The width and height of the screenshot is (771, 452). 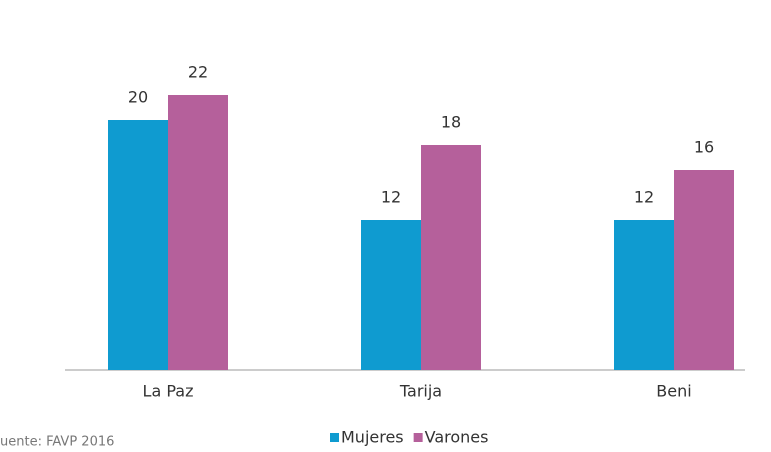 What do you see at coordinates (451, 122) in the screenshot?
I see `data-label: 18` at bounding box center [451, 122].